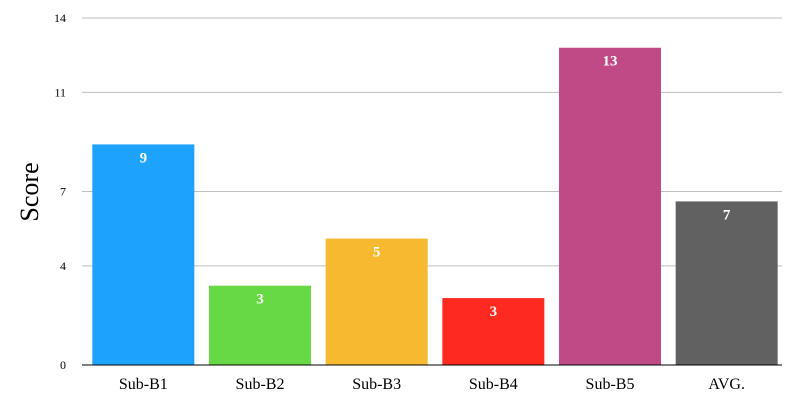 The height and width of the screenshot is (400, 792). What do you see at coordinates (63, 192) in the screenshot?
I see `y-tick-label: 7` at bounding box center [63, 192].